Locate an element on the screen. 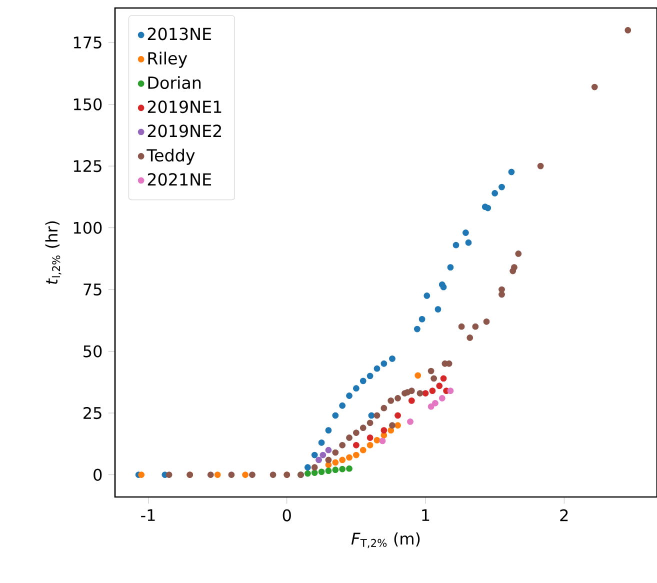  y-tick-label: 50 is located at coordinates (93, 351).